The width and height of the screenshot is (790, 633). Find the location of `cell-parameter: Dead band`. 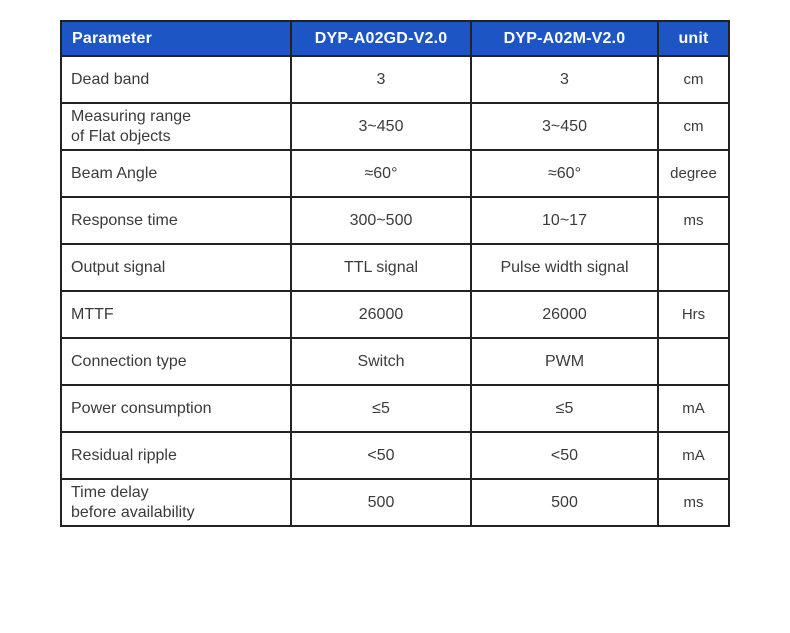

cell-parameter: Dead band is located at coordinates (176, 79).